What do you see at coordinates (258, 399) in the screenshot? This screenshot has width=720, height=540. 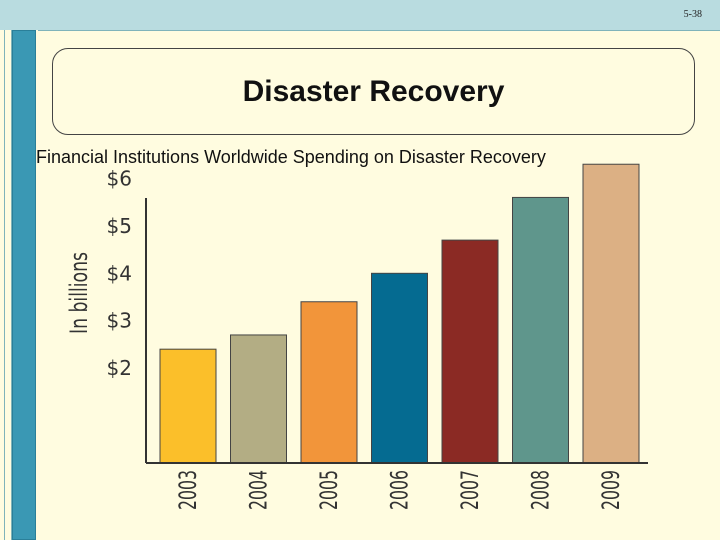 I see `bar-2004` at bounding box center [258, 399].